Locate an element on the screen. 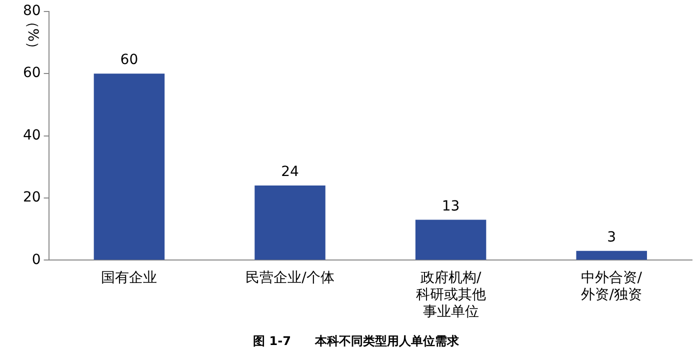 The image size is (700, 353). y-tick-label: 20 is located at coordinates (31, 198).